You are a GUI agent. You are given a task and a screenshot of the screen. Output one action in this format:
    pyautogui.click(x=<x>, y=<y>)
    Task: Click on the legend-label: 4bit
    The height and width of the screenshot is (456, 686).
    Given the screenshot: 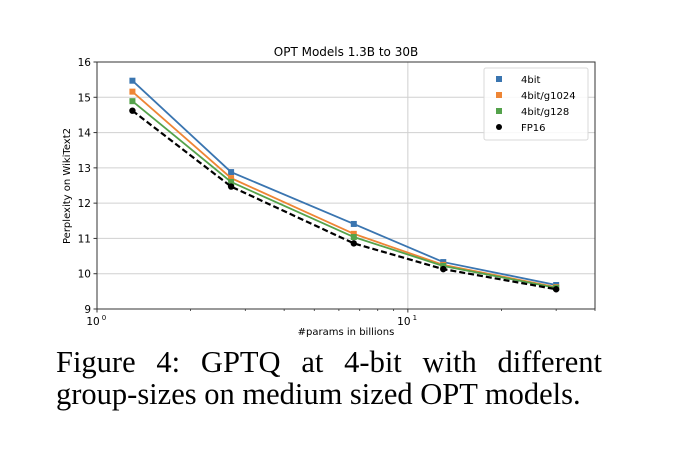 What is the action you would take?
    pyautogui.click(x=530, y=80)
    